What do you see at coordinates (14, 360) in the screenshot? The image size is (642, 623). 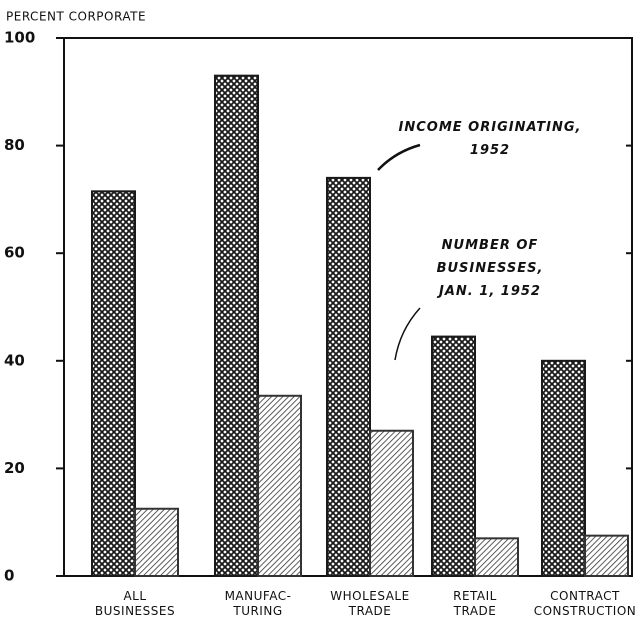 I see `y-tick-label: 40` at bounding box center [14, 360].